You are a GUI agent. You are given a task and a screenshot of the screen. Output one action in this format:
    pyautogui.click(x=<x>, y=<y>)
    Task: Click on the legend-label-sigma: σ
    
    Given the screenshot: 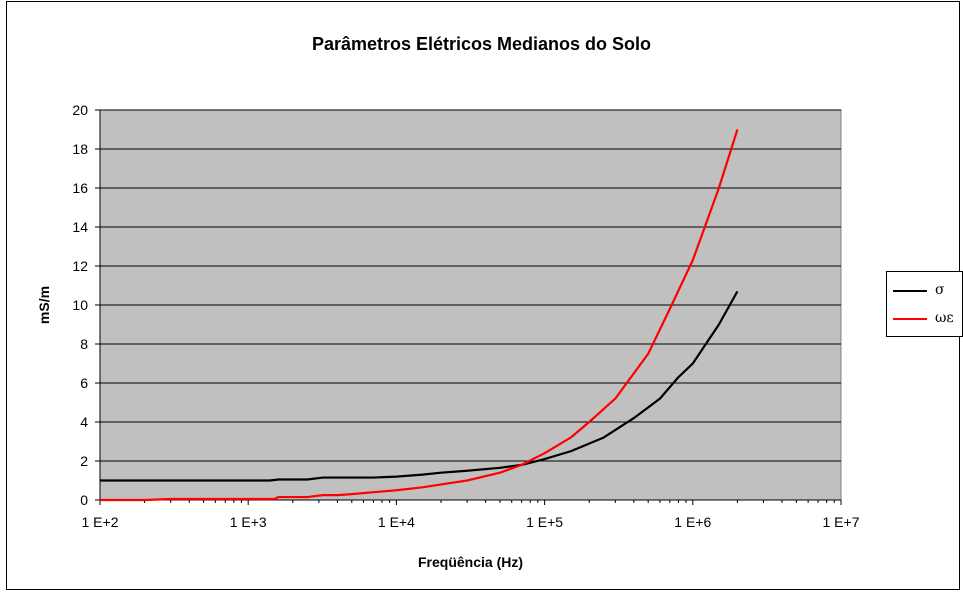 What is the action you would take?
    pyautogui.click(x=940, y=290)
    